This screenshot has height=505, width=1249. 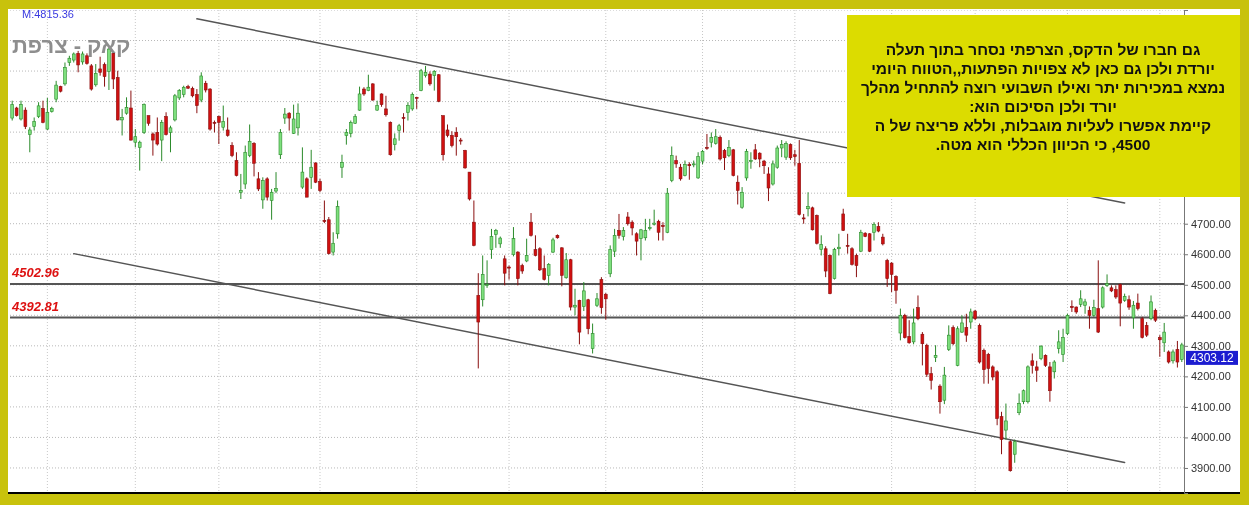 What do you see at coordinates (1212, 357) in the screenshot?
I see `text: 4303.12` at bounding box center [1212, 357].